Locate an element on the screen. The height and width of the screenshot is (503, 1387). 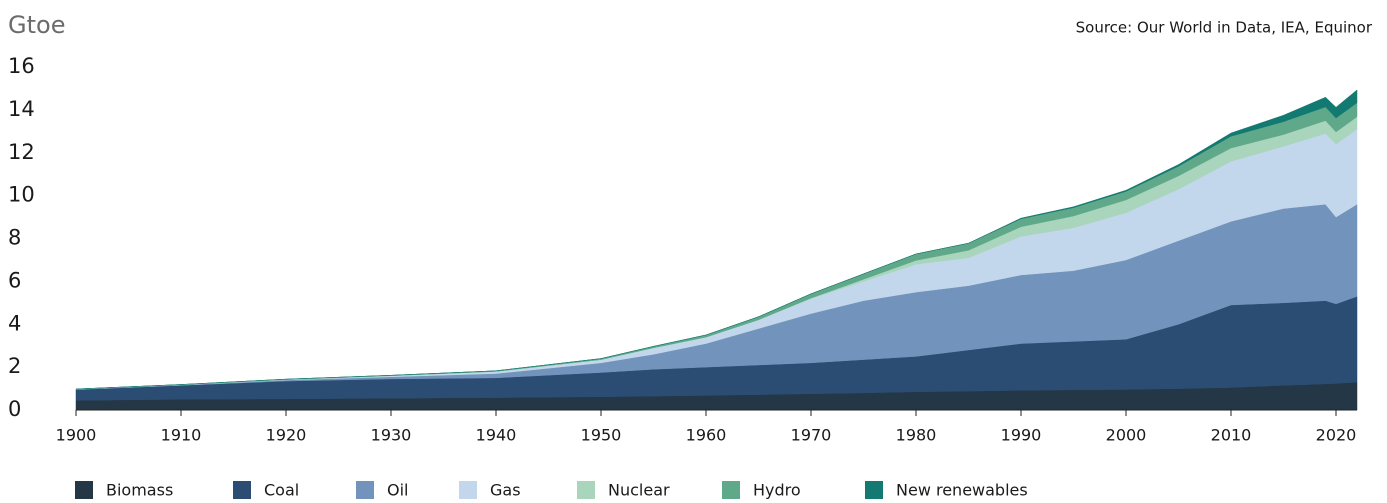
x-tick-label: 1980 is located at coordinates (916, 435).